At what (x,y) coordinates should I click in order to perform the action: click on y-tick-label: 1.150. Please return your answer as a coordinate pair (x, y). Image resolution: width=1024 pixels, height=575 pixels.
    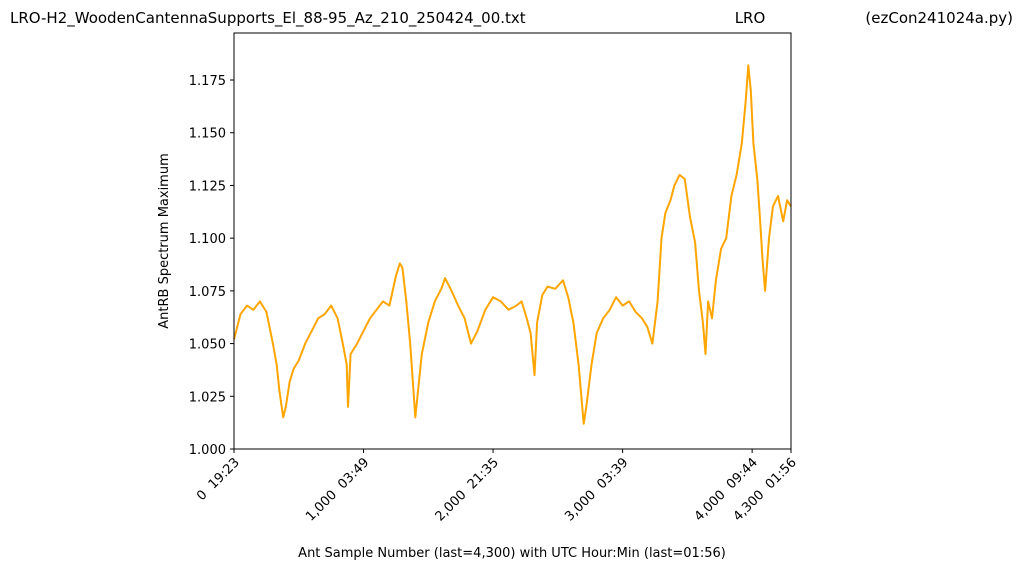
    Looking at the image, I should click on (207, 134).